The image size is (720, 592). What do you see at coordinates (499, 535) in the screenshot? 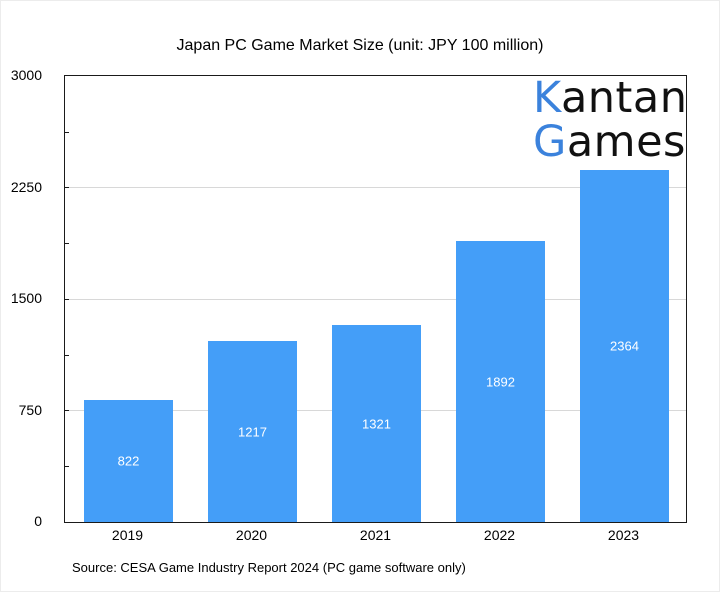
I see `x-tick-label: 2022` at bounding box center [499, 535].